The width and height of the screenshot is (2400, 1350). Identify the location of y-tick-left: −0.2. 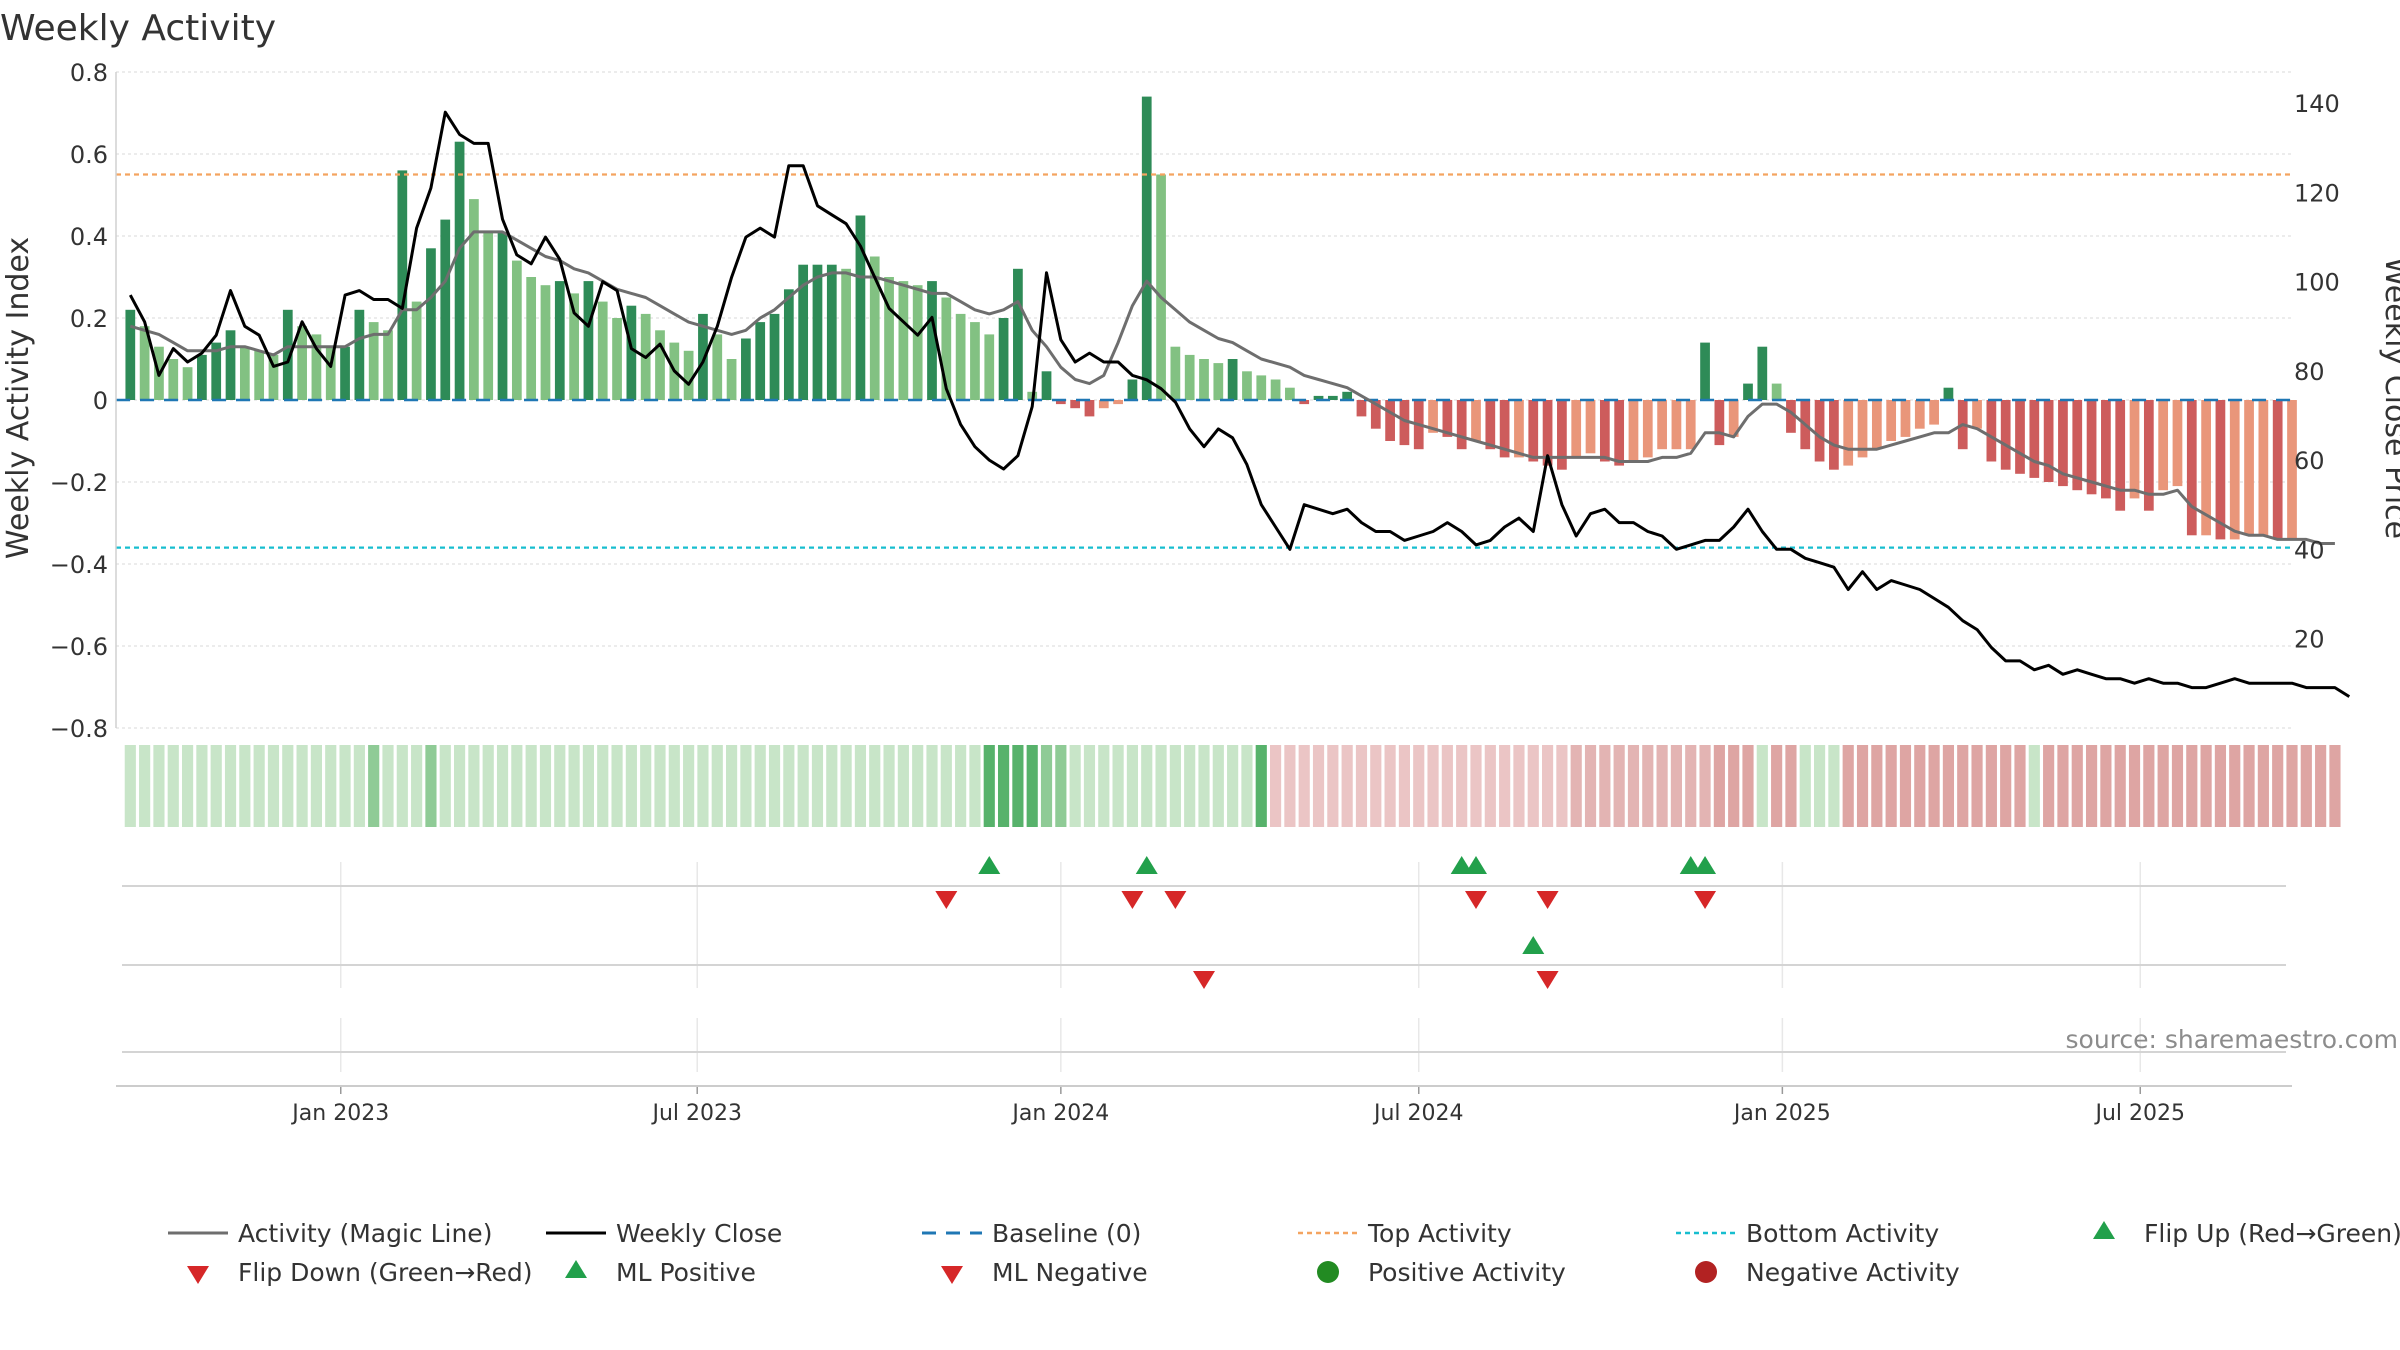
(79, 483).